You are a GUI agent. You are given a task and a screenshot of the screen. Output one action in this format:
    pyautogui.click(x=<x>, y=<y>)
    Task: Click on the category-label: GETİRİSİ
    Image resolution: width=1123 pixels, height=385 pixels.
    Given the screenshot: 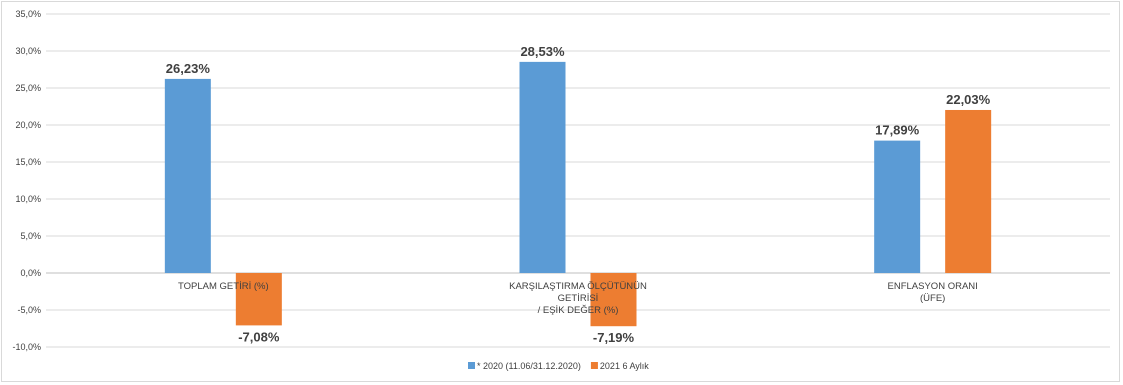 What is the action you would take?
    pyautogui.click(x=578, y=298)
    